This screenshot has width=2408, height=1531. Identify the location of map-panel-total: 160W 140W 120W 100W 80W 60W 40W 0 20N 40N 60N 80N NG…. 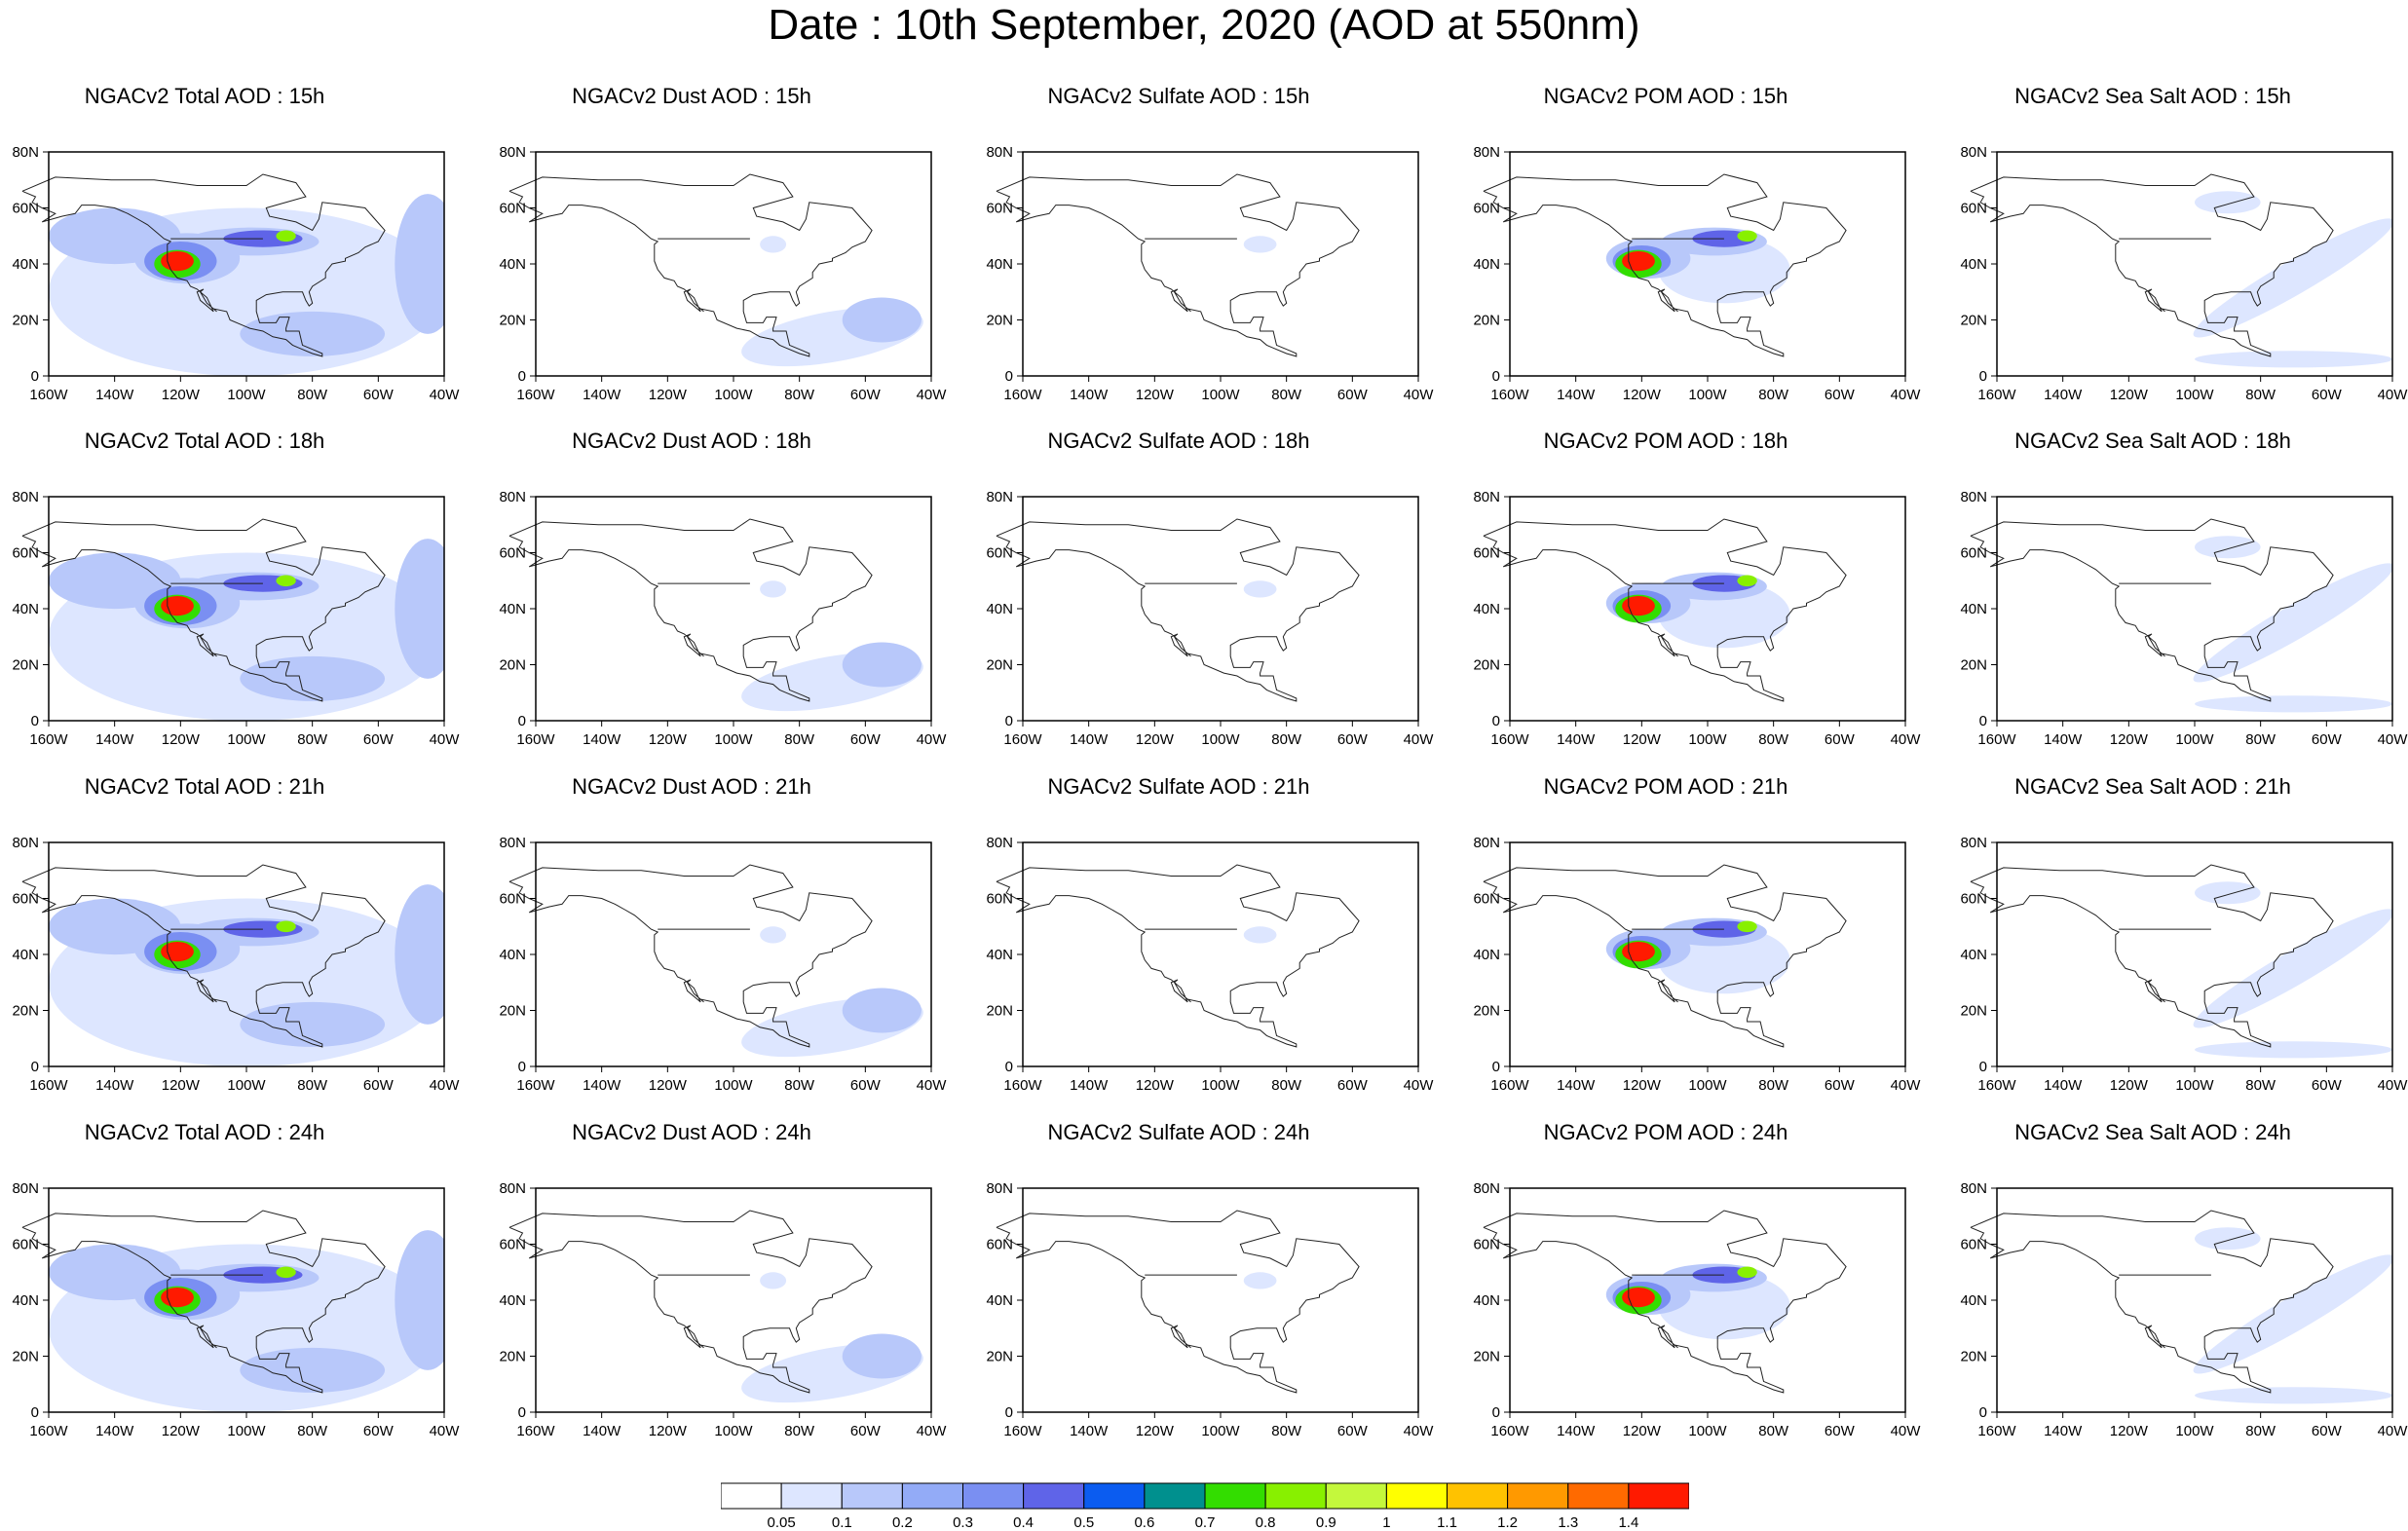
(230, 1285).